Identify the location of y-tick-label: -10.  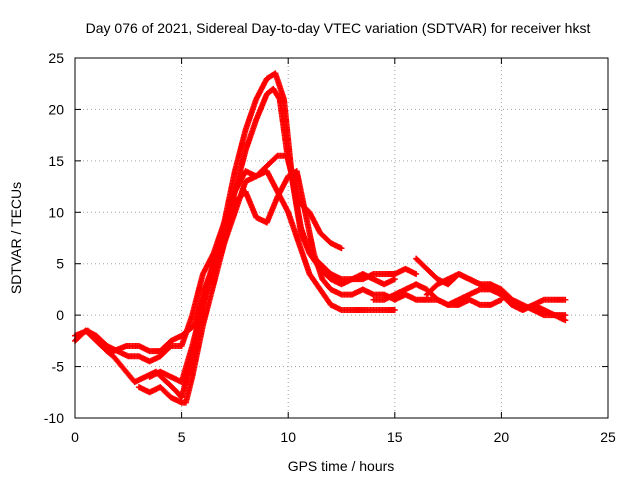
(54, 418).